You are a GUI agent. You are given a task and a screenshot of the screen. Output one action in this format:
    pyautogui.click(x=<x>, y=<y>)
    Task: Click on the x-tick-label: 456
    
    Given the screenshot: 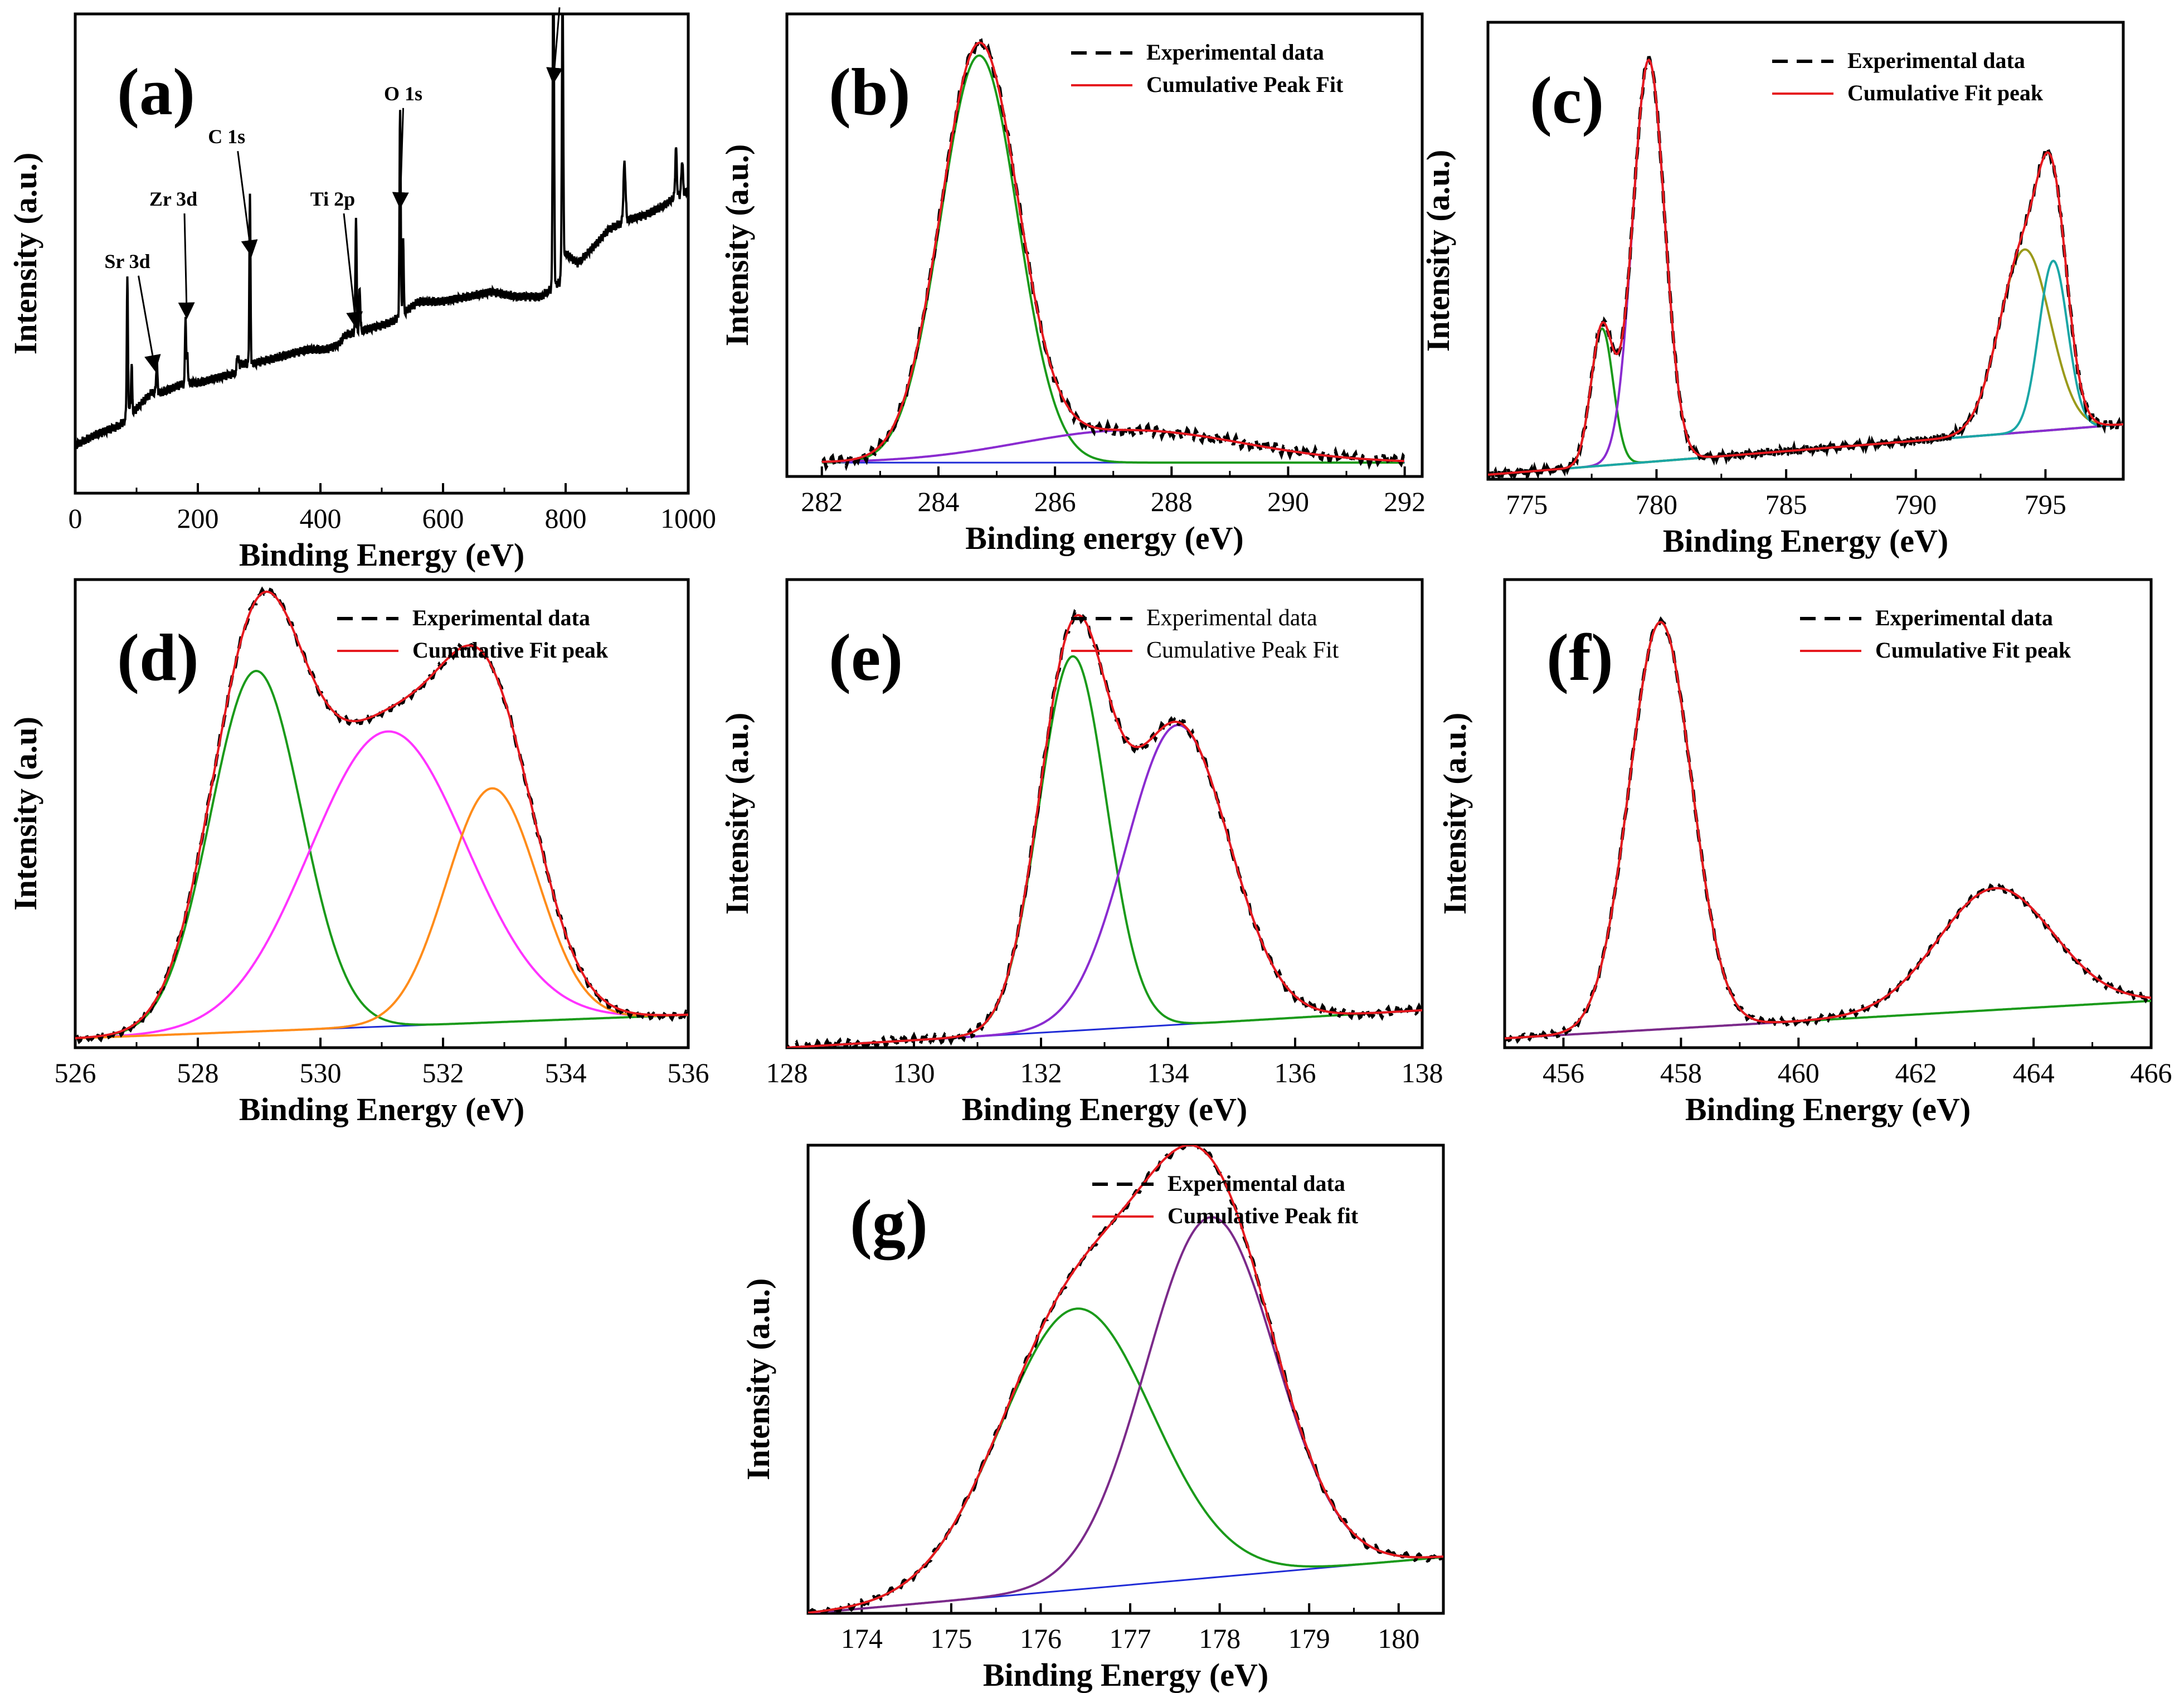 What is the action you would take?
    pyautogui.click(x=1563, y=1072)
    